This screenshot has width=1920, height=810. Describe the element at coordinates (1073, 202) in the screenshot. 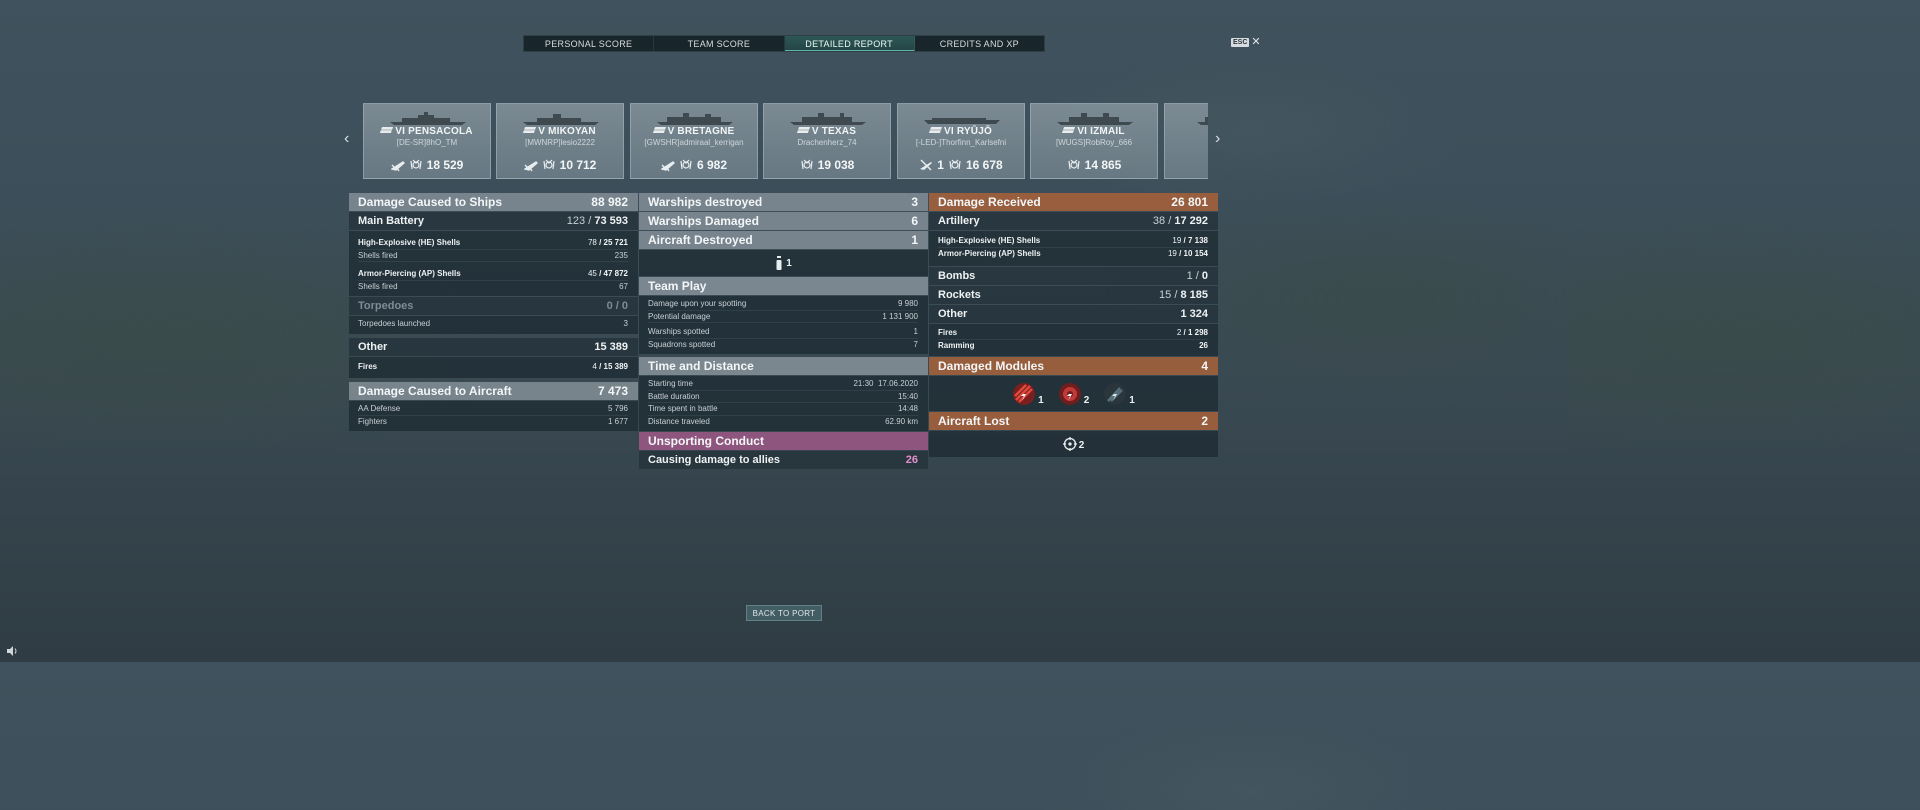

I see `damage-received-header: Damage Received 26 801` at that location.